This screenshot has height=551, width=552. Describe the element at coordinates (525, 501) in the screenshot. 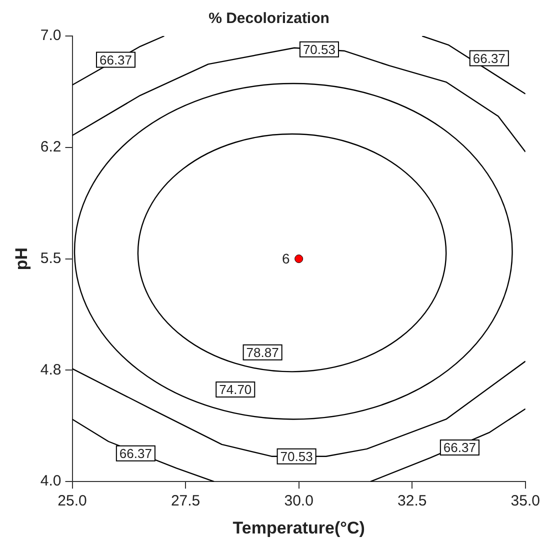

I see `x-tick-label: 35.0` at that location.